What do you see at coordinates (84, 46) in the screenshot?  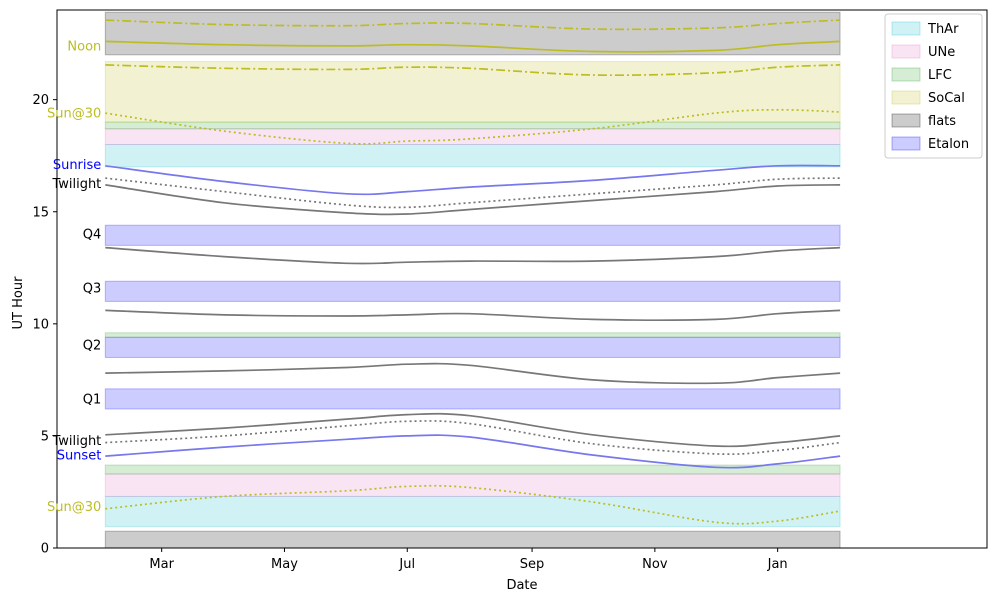 I see `annotation-label: Noon` at bounding box center [84, 46].